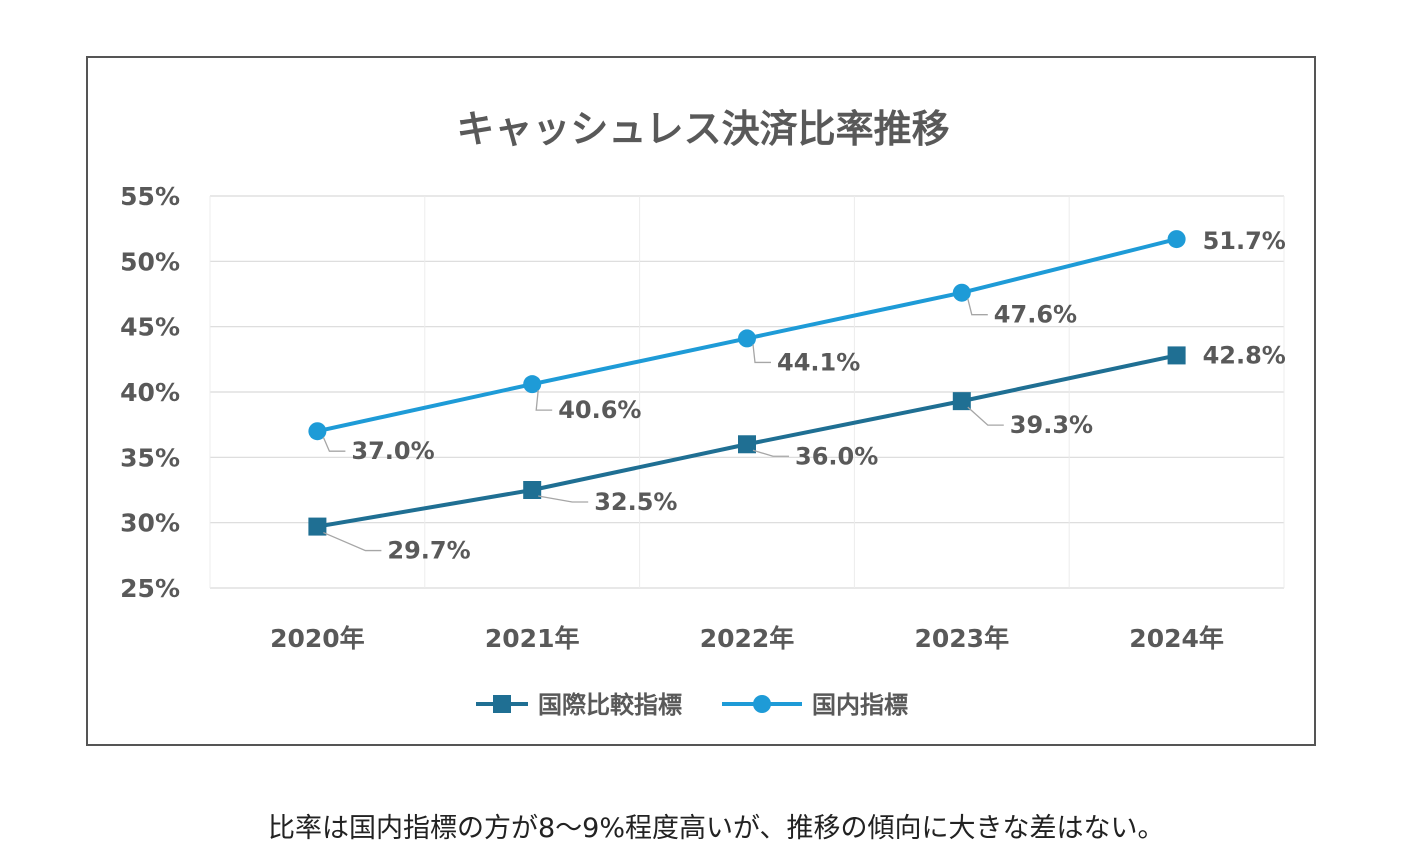 This screenshot has height=867, width=1414. I want to click on data-label: 40.6%, so click(599, 410).